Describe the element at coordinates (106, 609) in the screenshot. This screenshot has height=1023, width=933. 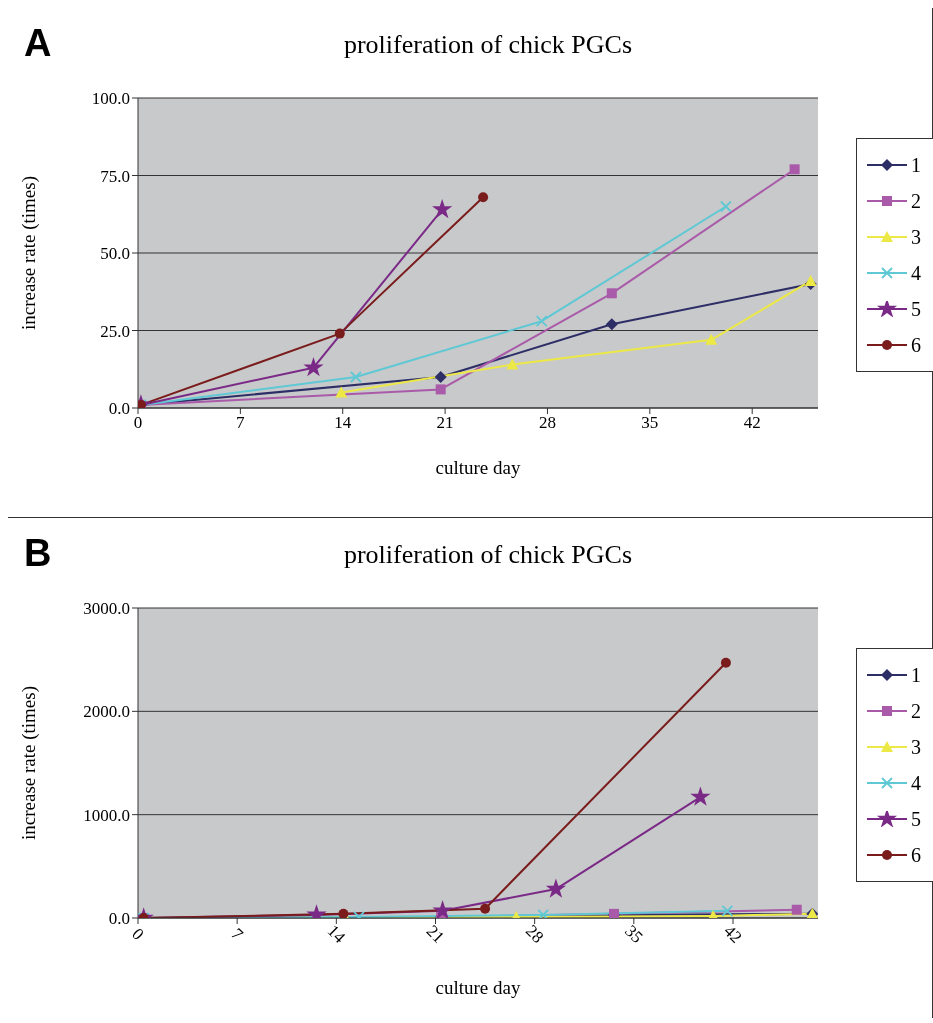
I see `y-tick-label: 3000.0` at that location.